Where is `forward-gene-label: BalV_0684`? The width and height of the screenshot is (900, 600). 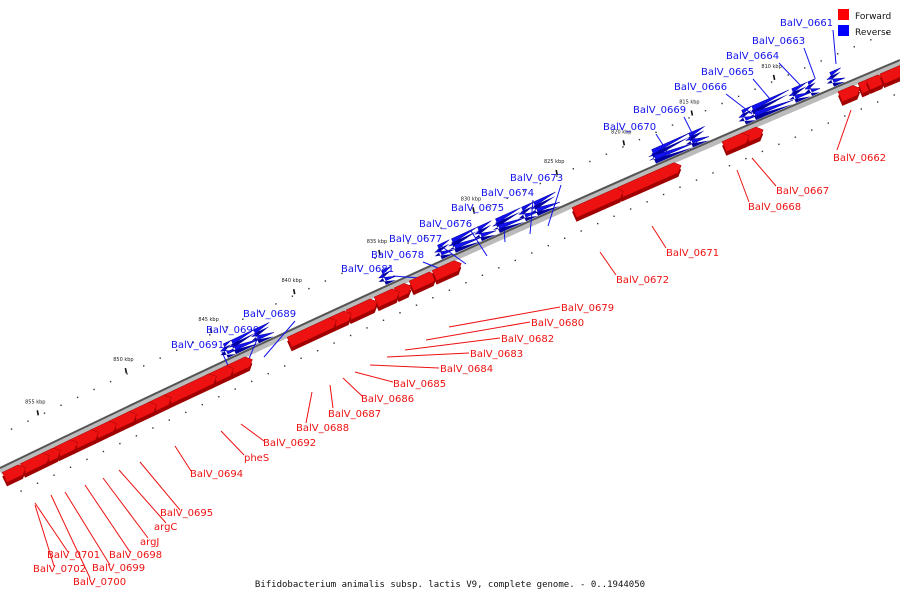
forward-gene-label: BalV_0684 is located at coordinates (466, 369).